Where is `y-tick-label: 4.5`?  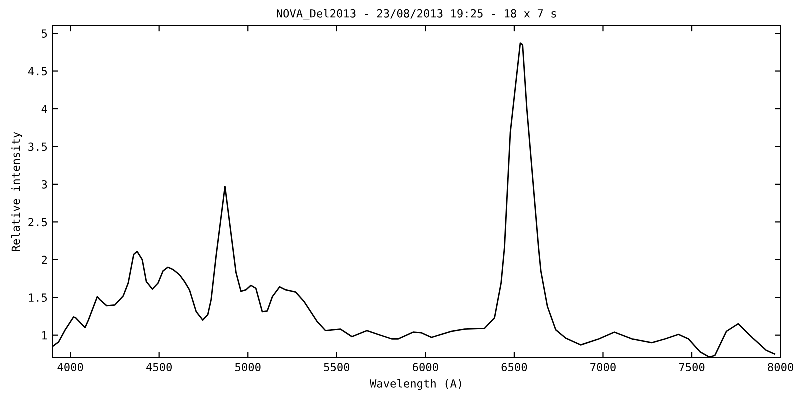 y-tick-label: 4.5 is located at coordinates (38, 71).